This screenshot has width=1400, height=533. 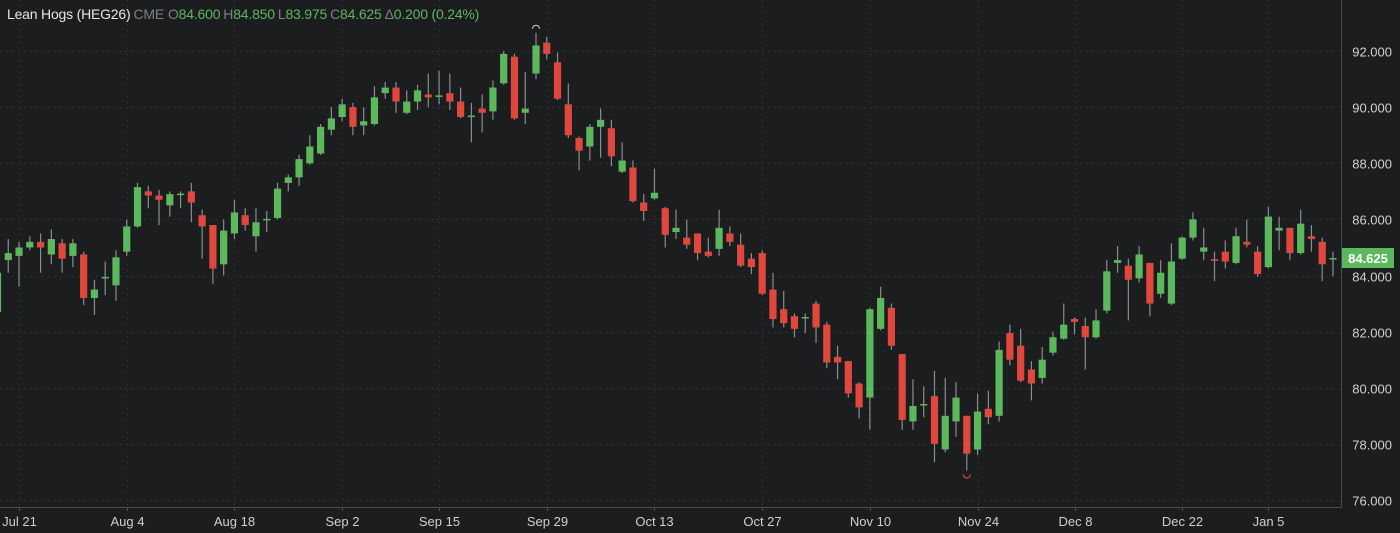 I want to click on close-value: 84.625, so click(x=360, y=14).